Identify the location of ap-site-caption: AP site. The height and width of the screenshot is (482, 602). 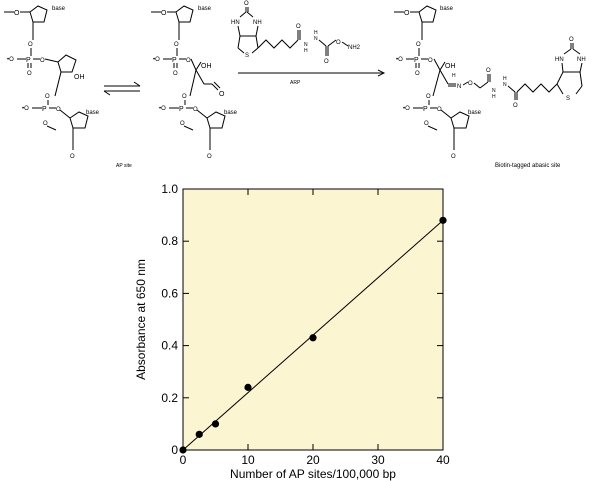
(124, 166).